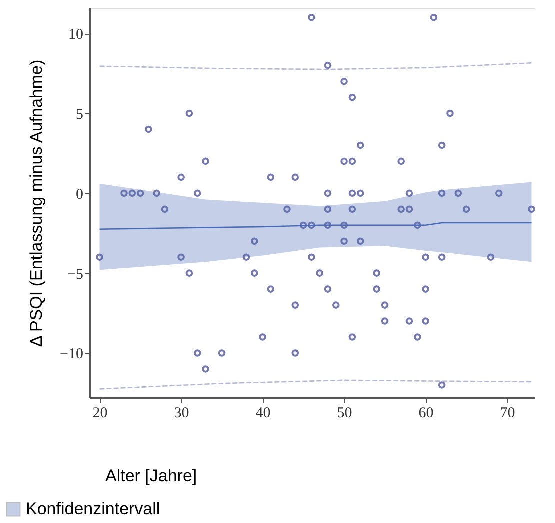 The width and height of the screenshot is (555, 523). Describe the element at coordinates (80, 114) in the screenshot. I see `y-tick-label: 5` at that location.